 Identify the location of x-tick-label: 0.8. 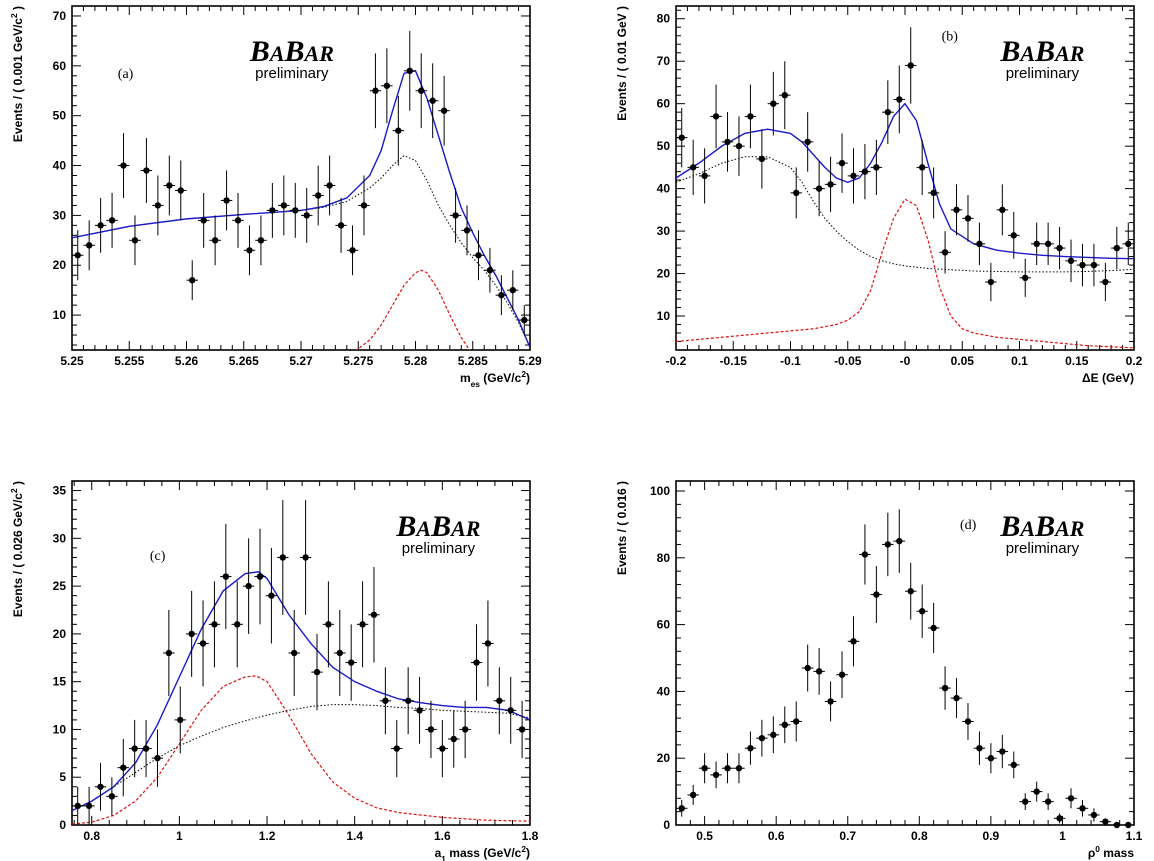
(91, 836).